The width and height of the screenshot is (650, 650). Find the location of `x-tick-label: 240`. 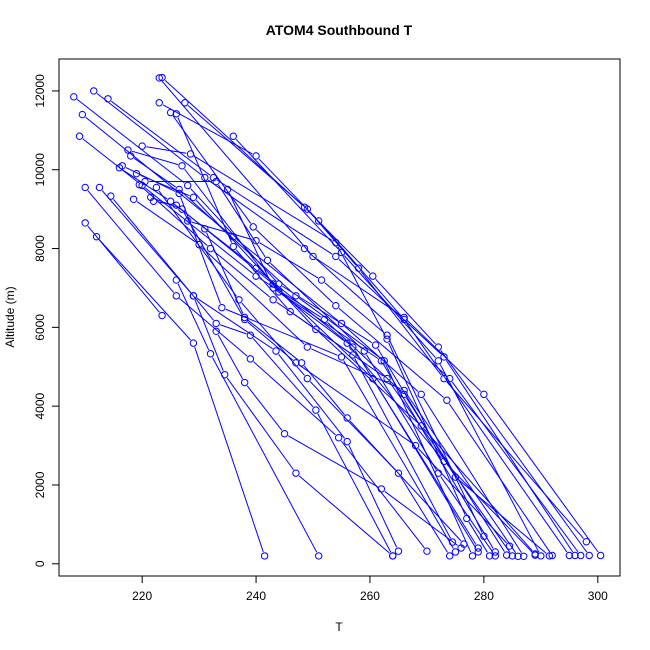

x-tick-label: 240 is located at coordinates (256, 596).